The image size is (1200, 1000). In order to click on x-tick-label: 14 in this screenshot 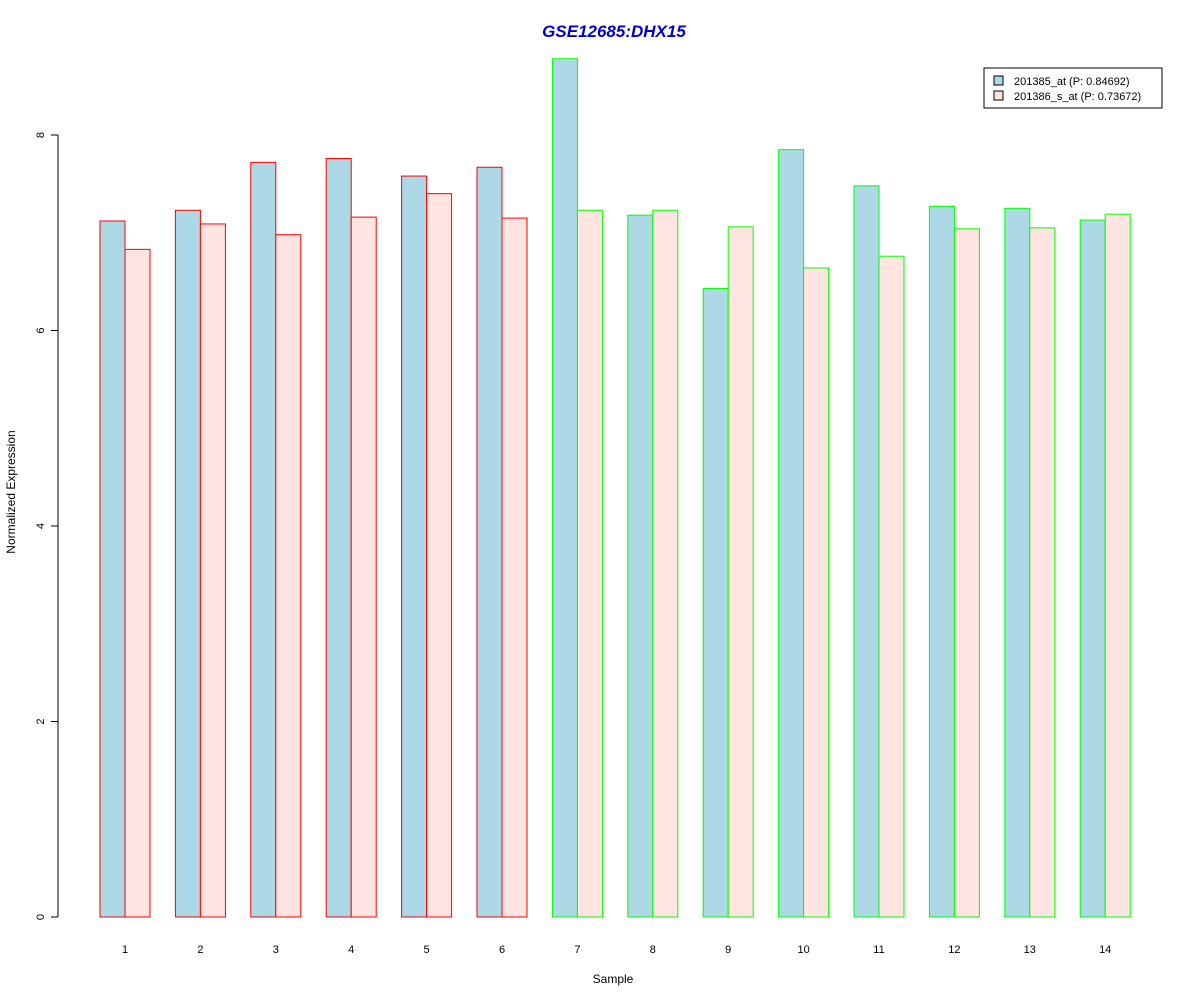, I will do `click(1105, 950)`.